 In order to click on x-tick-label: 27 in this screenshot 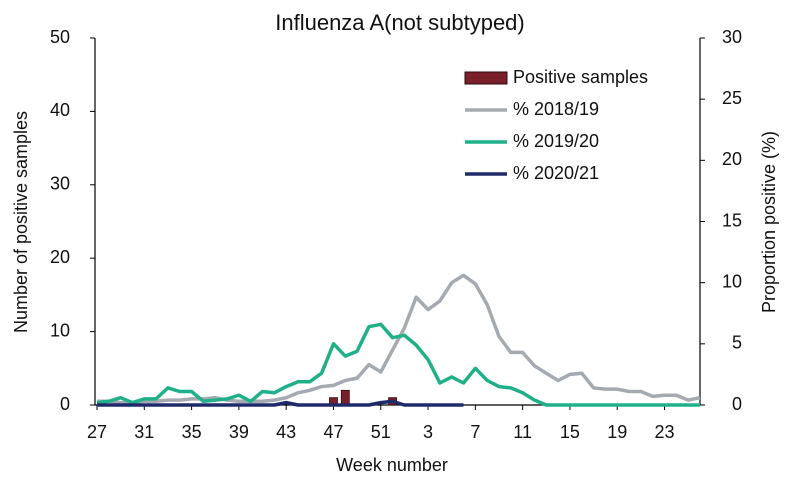, I will do `click(97, 432)`.